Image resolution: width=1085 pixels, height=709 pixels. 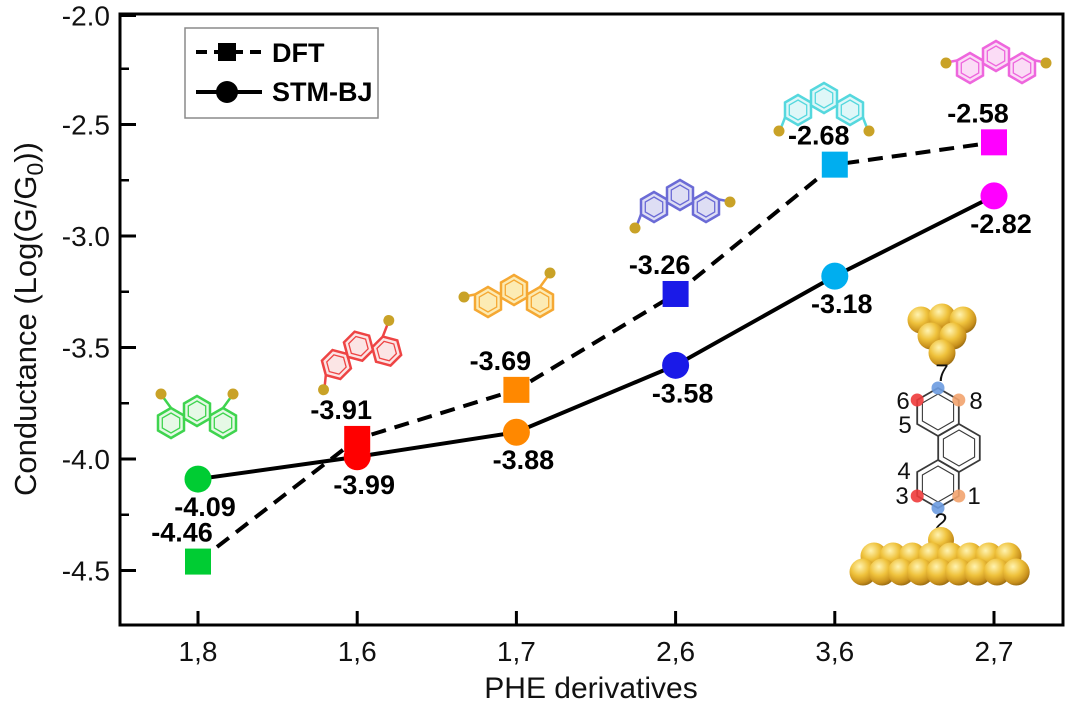 I want to click on y-tick-label: -2.0, so click(x=86, y=16).